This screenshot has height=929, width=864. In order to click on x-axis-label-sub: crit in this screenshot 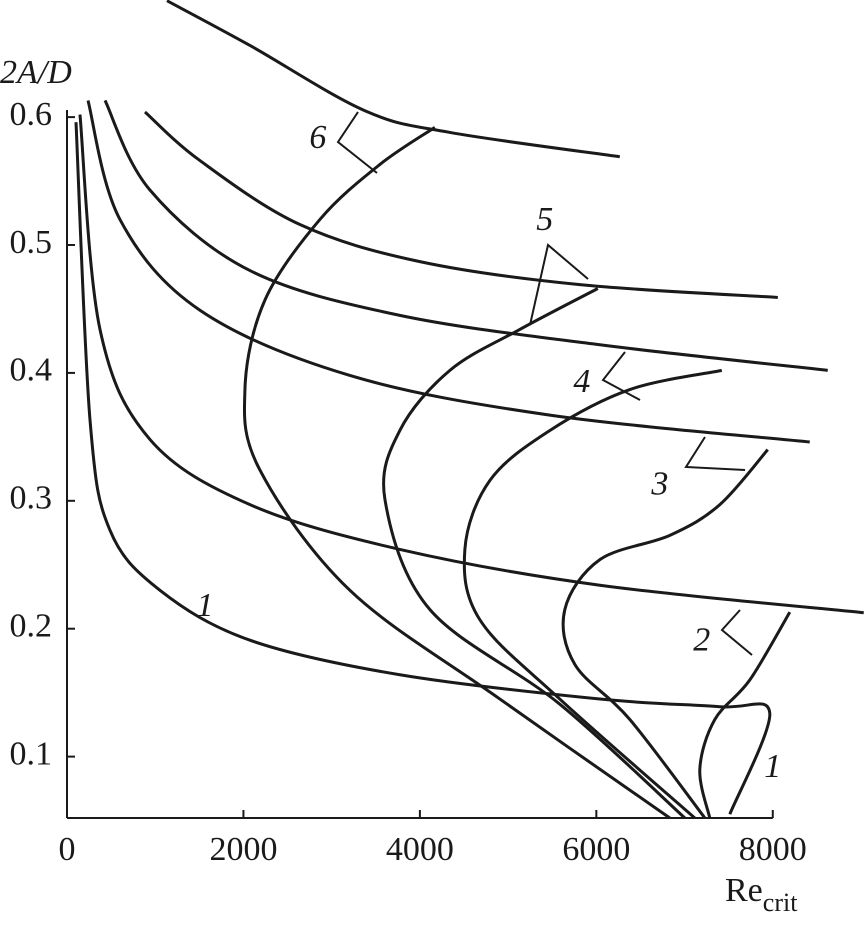, I will do `click(780, 902)`.